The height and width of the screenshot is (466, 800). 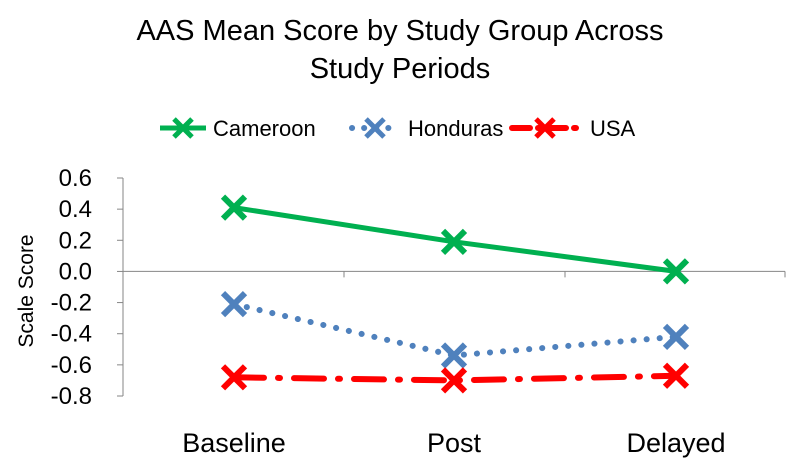 I want to click on legend-item-cameroon: Cameroon, so click(x=238, y=128).